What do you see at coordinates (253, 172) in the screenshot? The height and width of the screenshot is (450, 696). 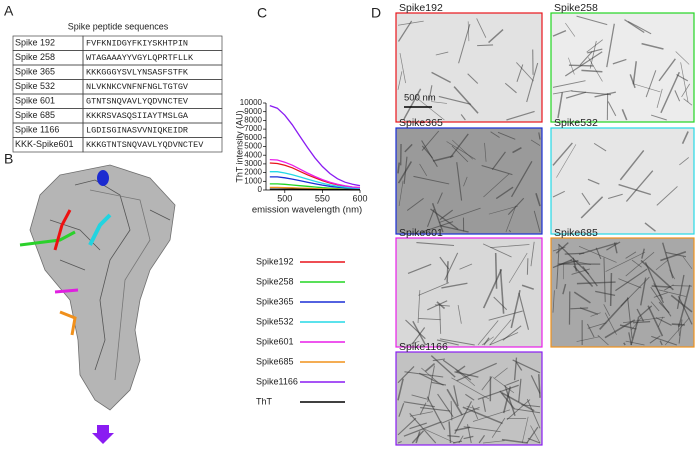 I see `y-tick-label: 2000` at bounding box center [253, 172].